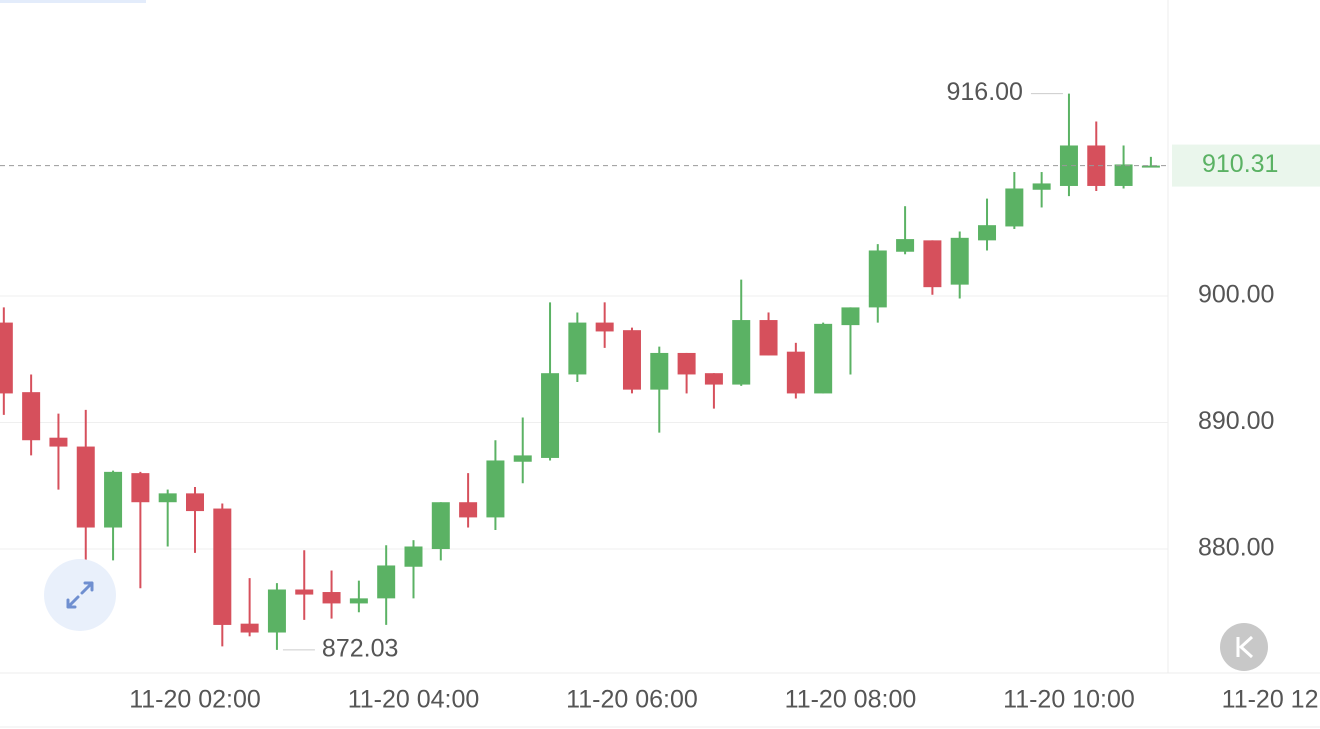 The image size is (1320, 729). I want to click on x-tick-label: 11-20 12:00, so click(1271, 700).